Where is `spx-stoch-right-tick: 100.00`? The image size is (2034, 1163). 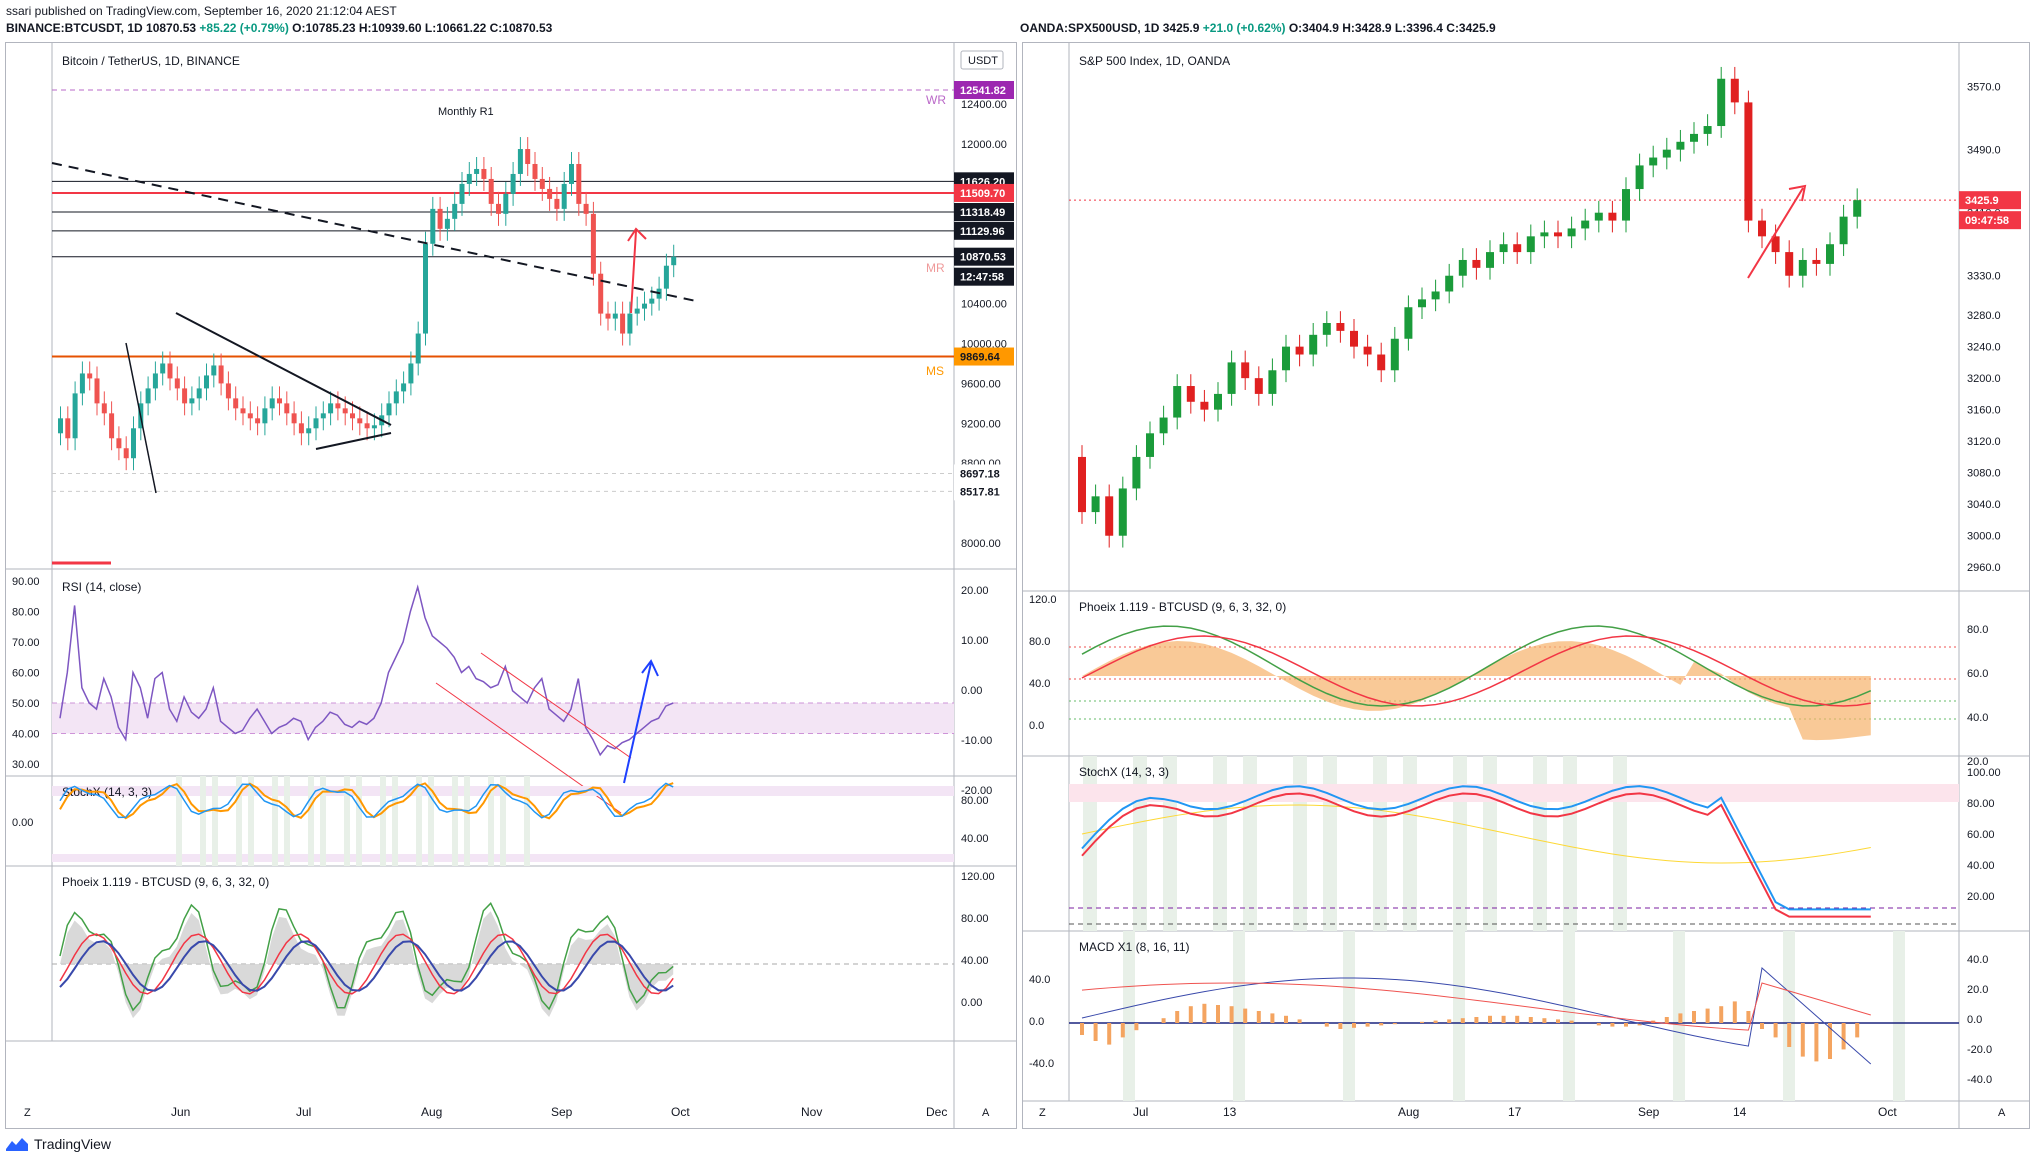 spx-stoch-right-tick: 100.00 is located at coordinates (1984, 773).